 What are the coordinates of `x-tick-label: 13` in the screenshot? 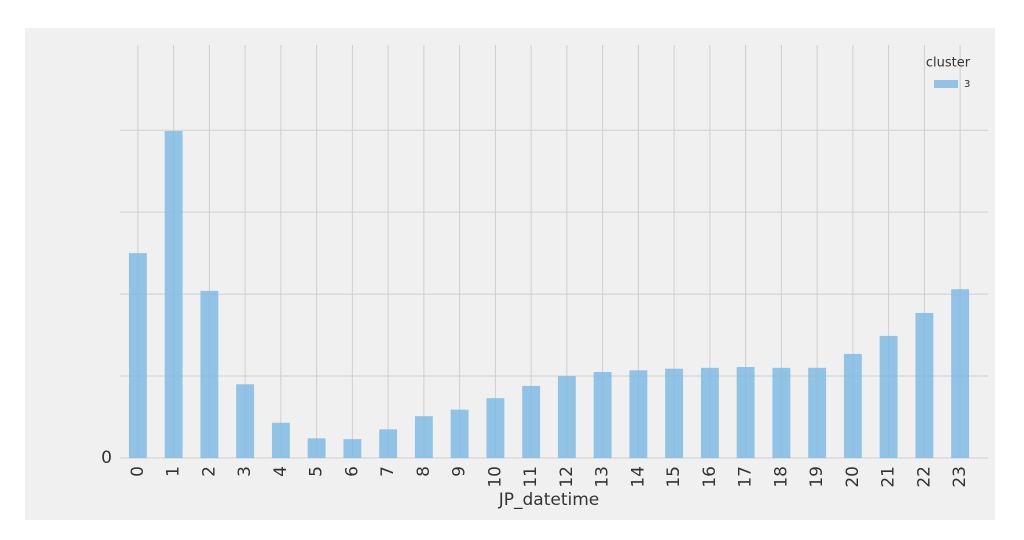 It's located at (603, 477).